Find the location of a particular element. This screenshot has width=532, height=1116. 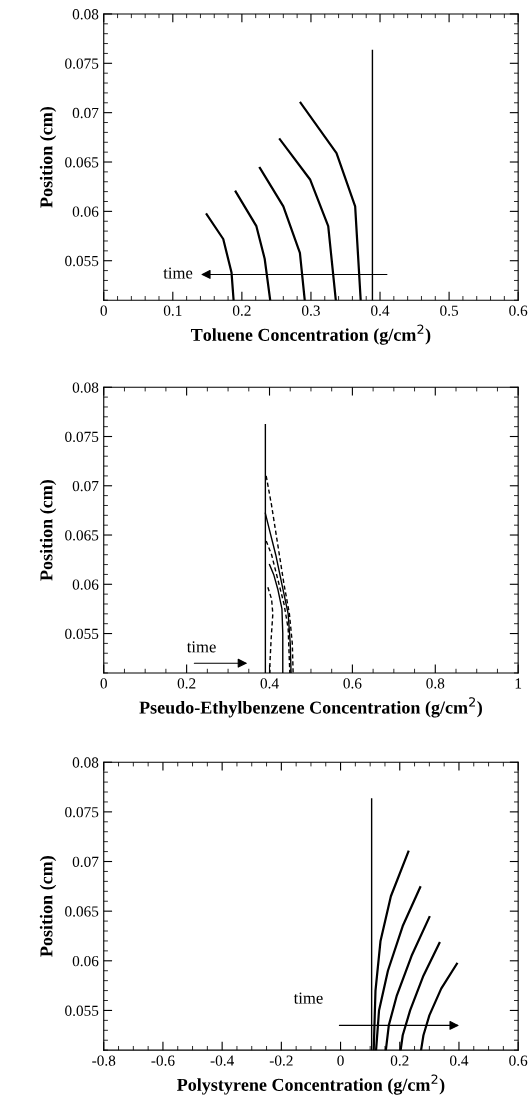

x-tick-label: -0.2 is located at coordinates (281, 1060).